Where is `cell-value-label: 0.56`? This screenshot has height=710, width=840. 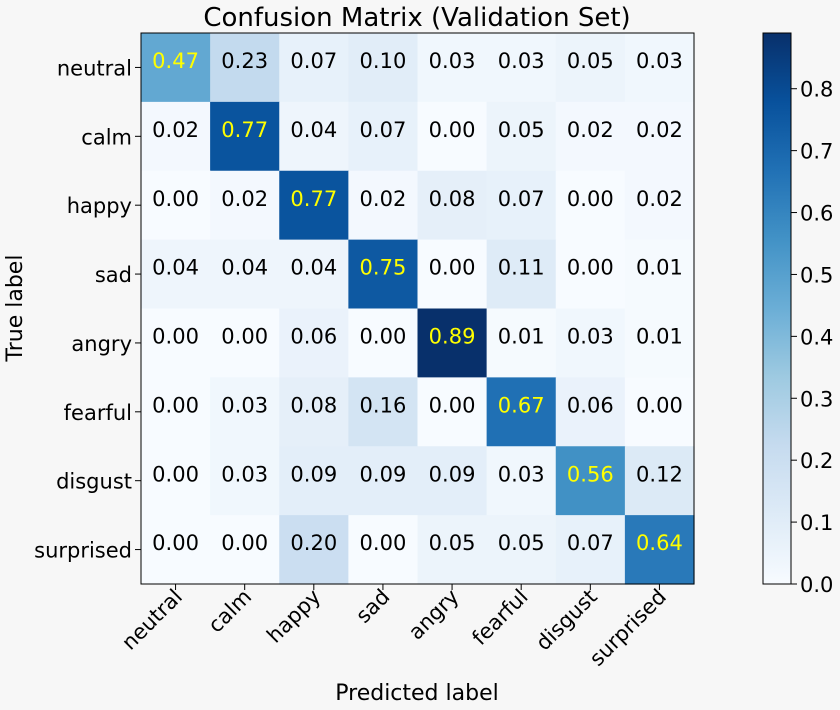
cell-value-label: 0.56 is located at coordinates (590, 474).